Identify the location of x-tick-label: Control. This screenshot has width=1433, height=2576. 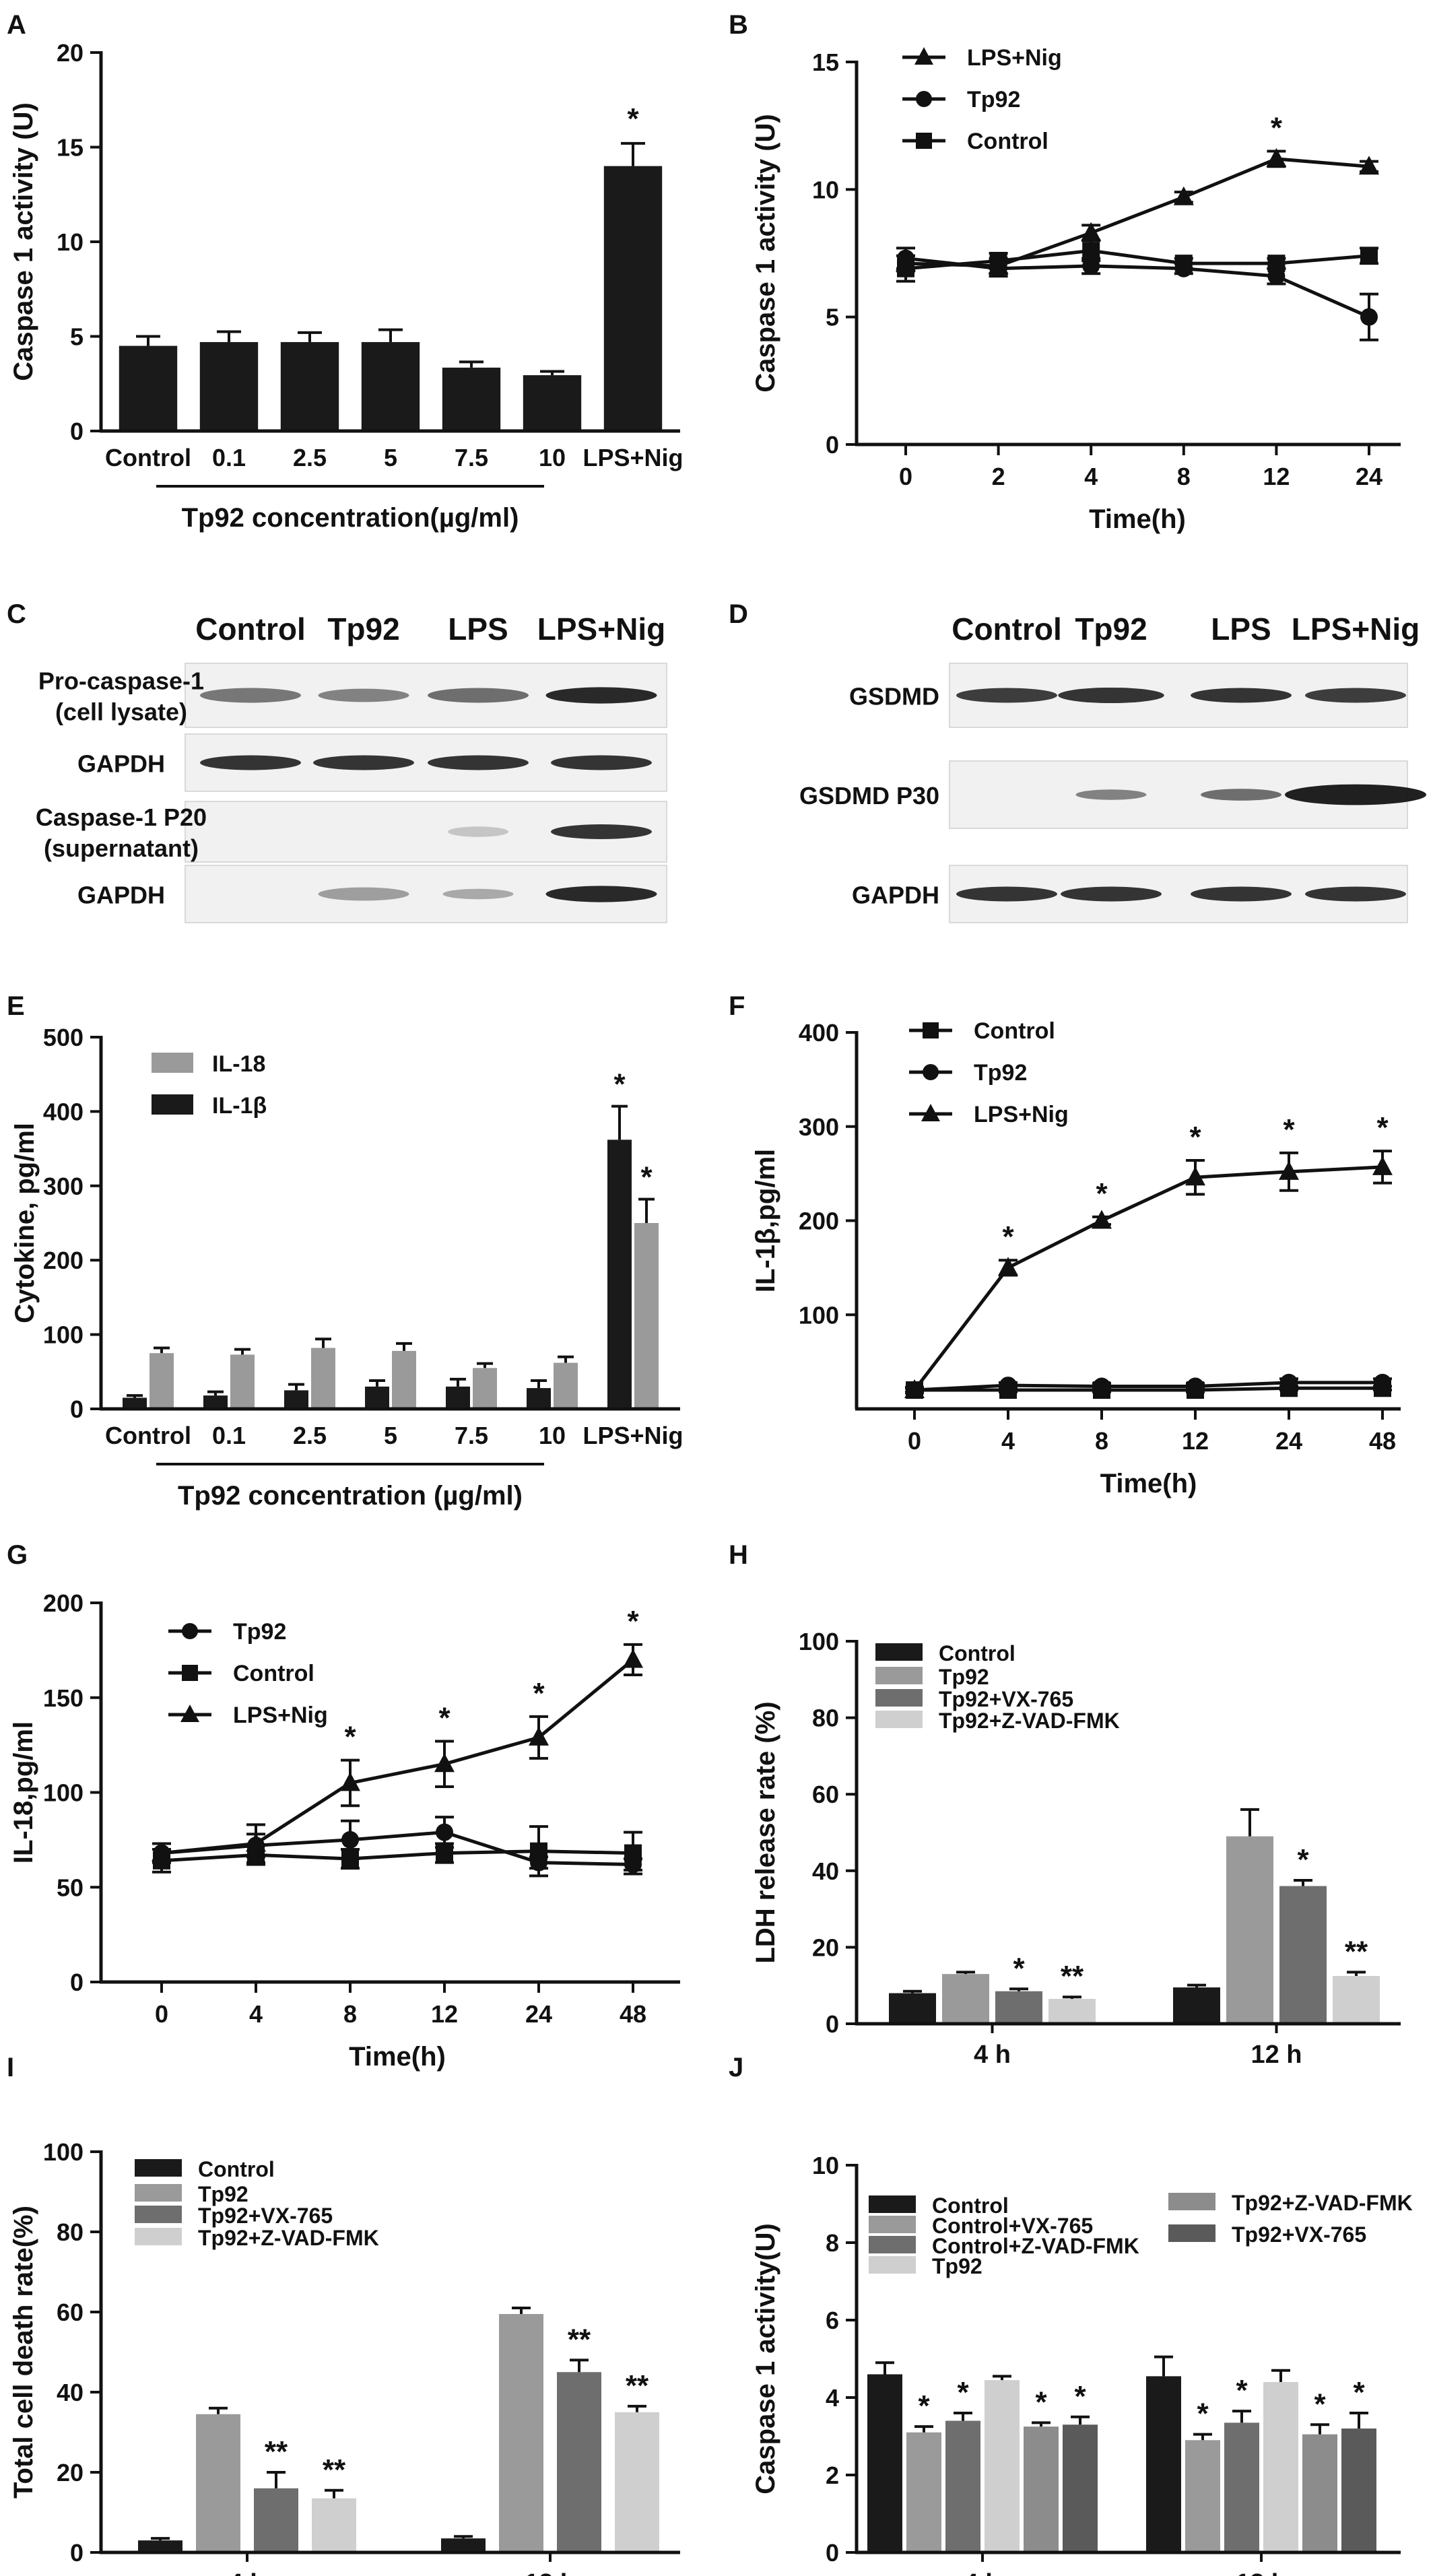
(148, 457).